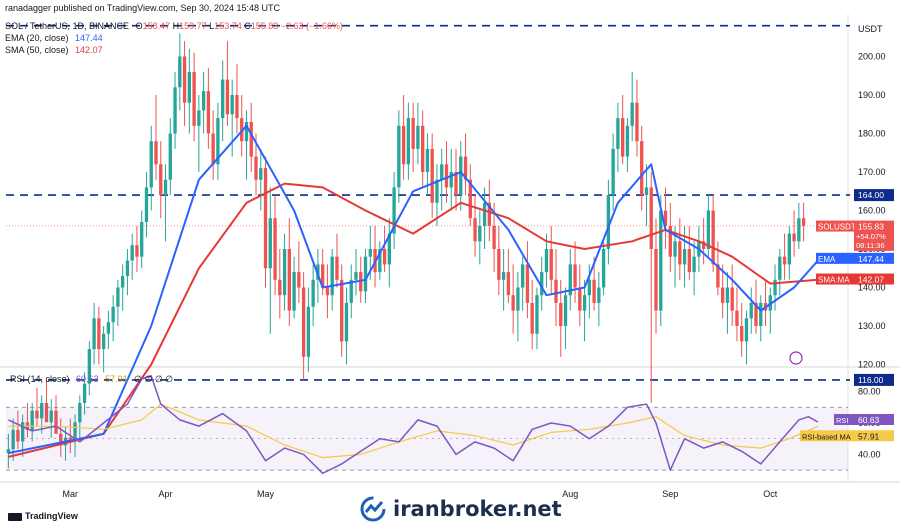 The height and width of the screenshot is (527, 900). I want to click on ema-legend-value: 147.44, so click(89, 38).